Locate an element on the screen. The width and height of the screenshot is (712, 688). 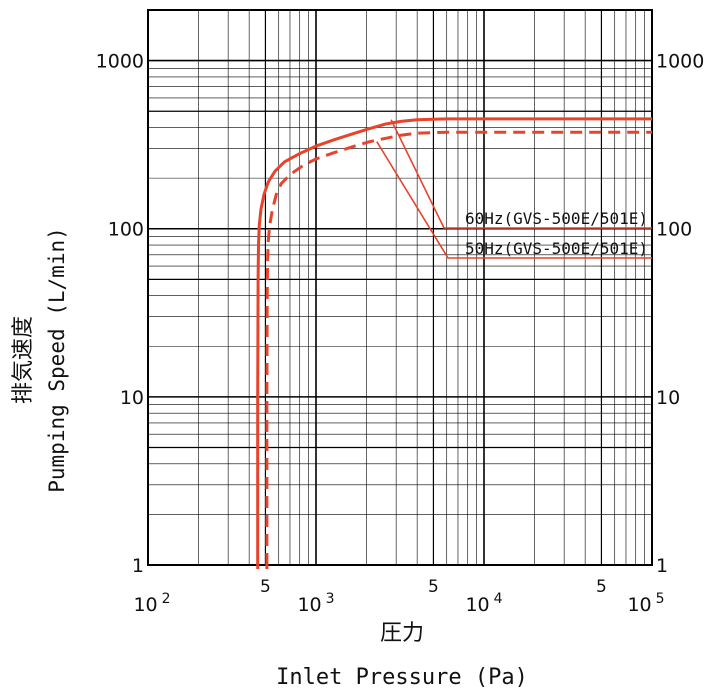
x-tick-label: 10 3 is located at coordinates (315, 603).